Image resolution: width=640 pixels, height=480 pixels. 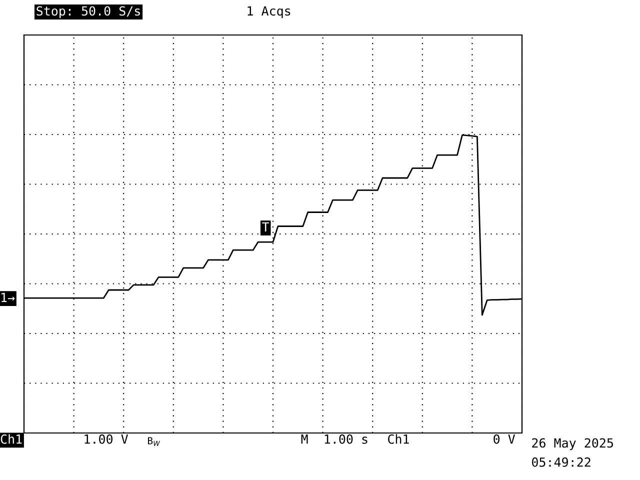 What do you see at coordinates (88, 12) in the screenshot?
I see `text: Stop: 50.0 S/s` at bounding box center [88, 12].